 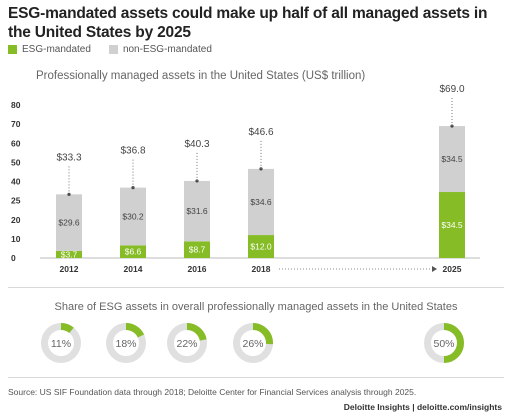 What do you see at coordinates (16, 201) in the screenshot?
I see `y-tick-label: 25` at bounding box center [16, 201].